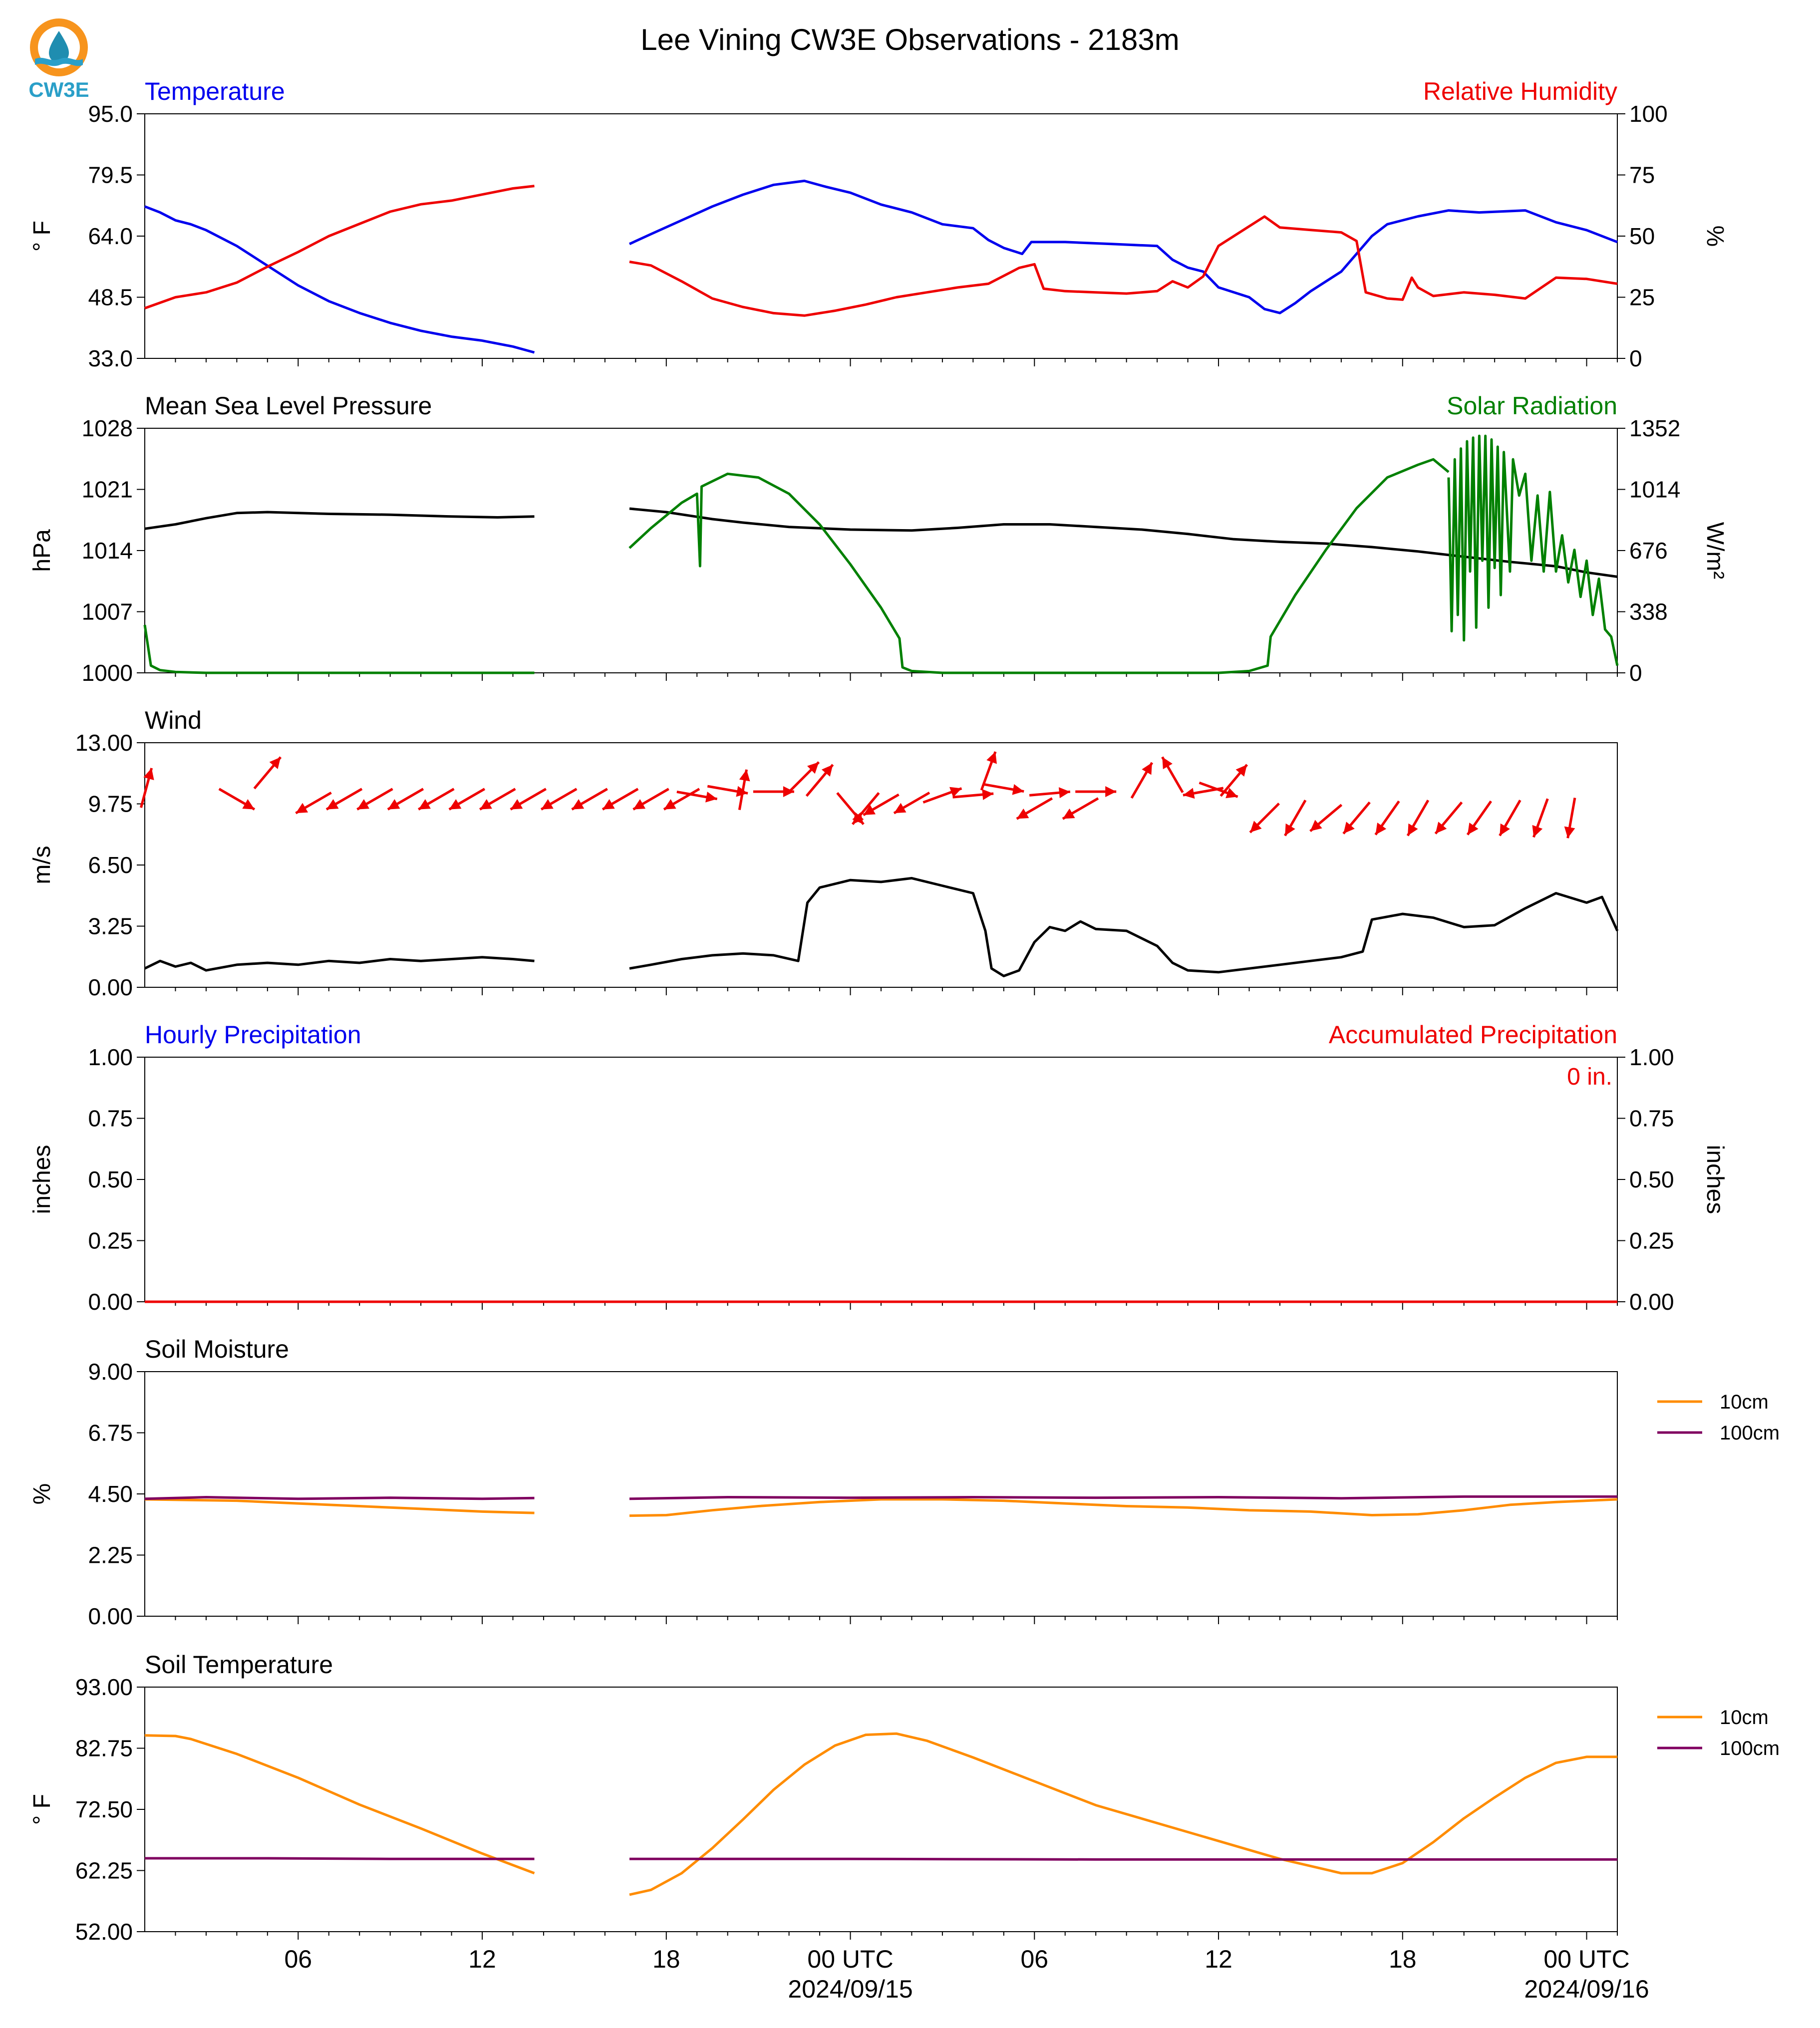 The image size is (1820, 2028). What do you see at coordinates (110, 358) in the screenshot?
I see `y-tick-label: 33.0` at bounding box center [110, 358].